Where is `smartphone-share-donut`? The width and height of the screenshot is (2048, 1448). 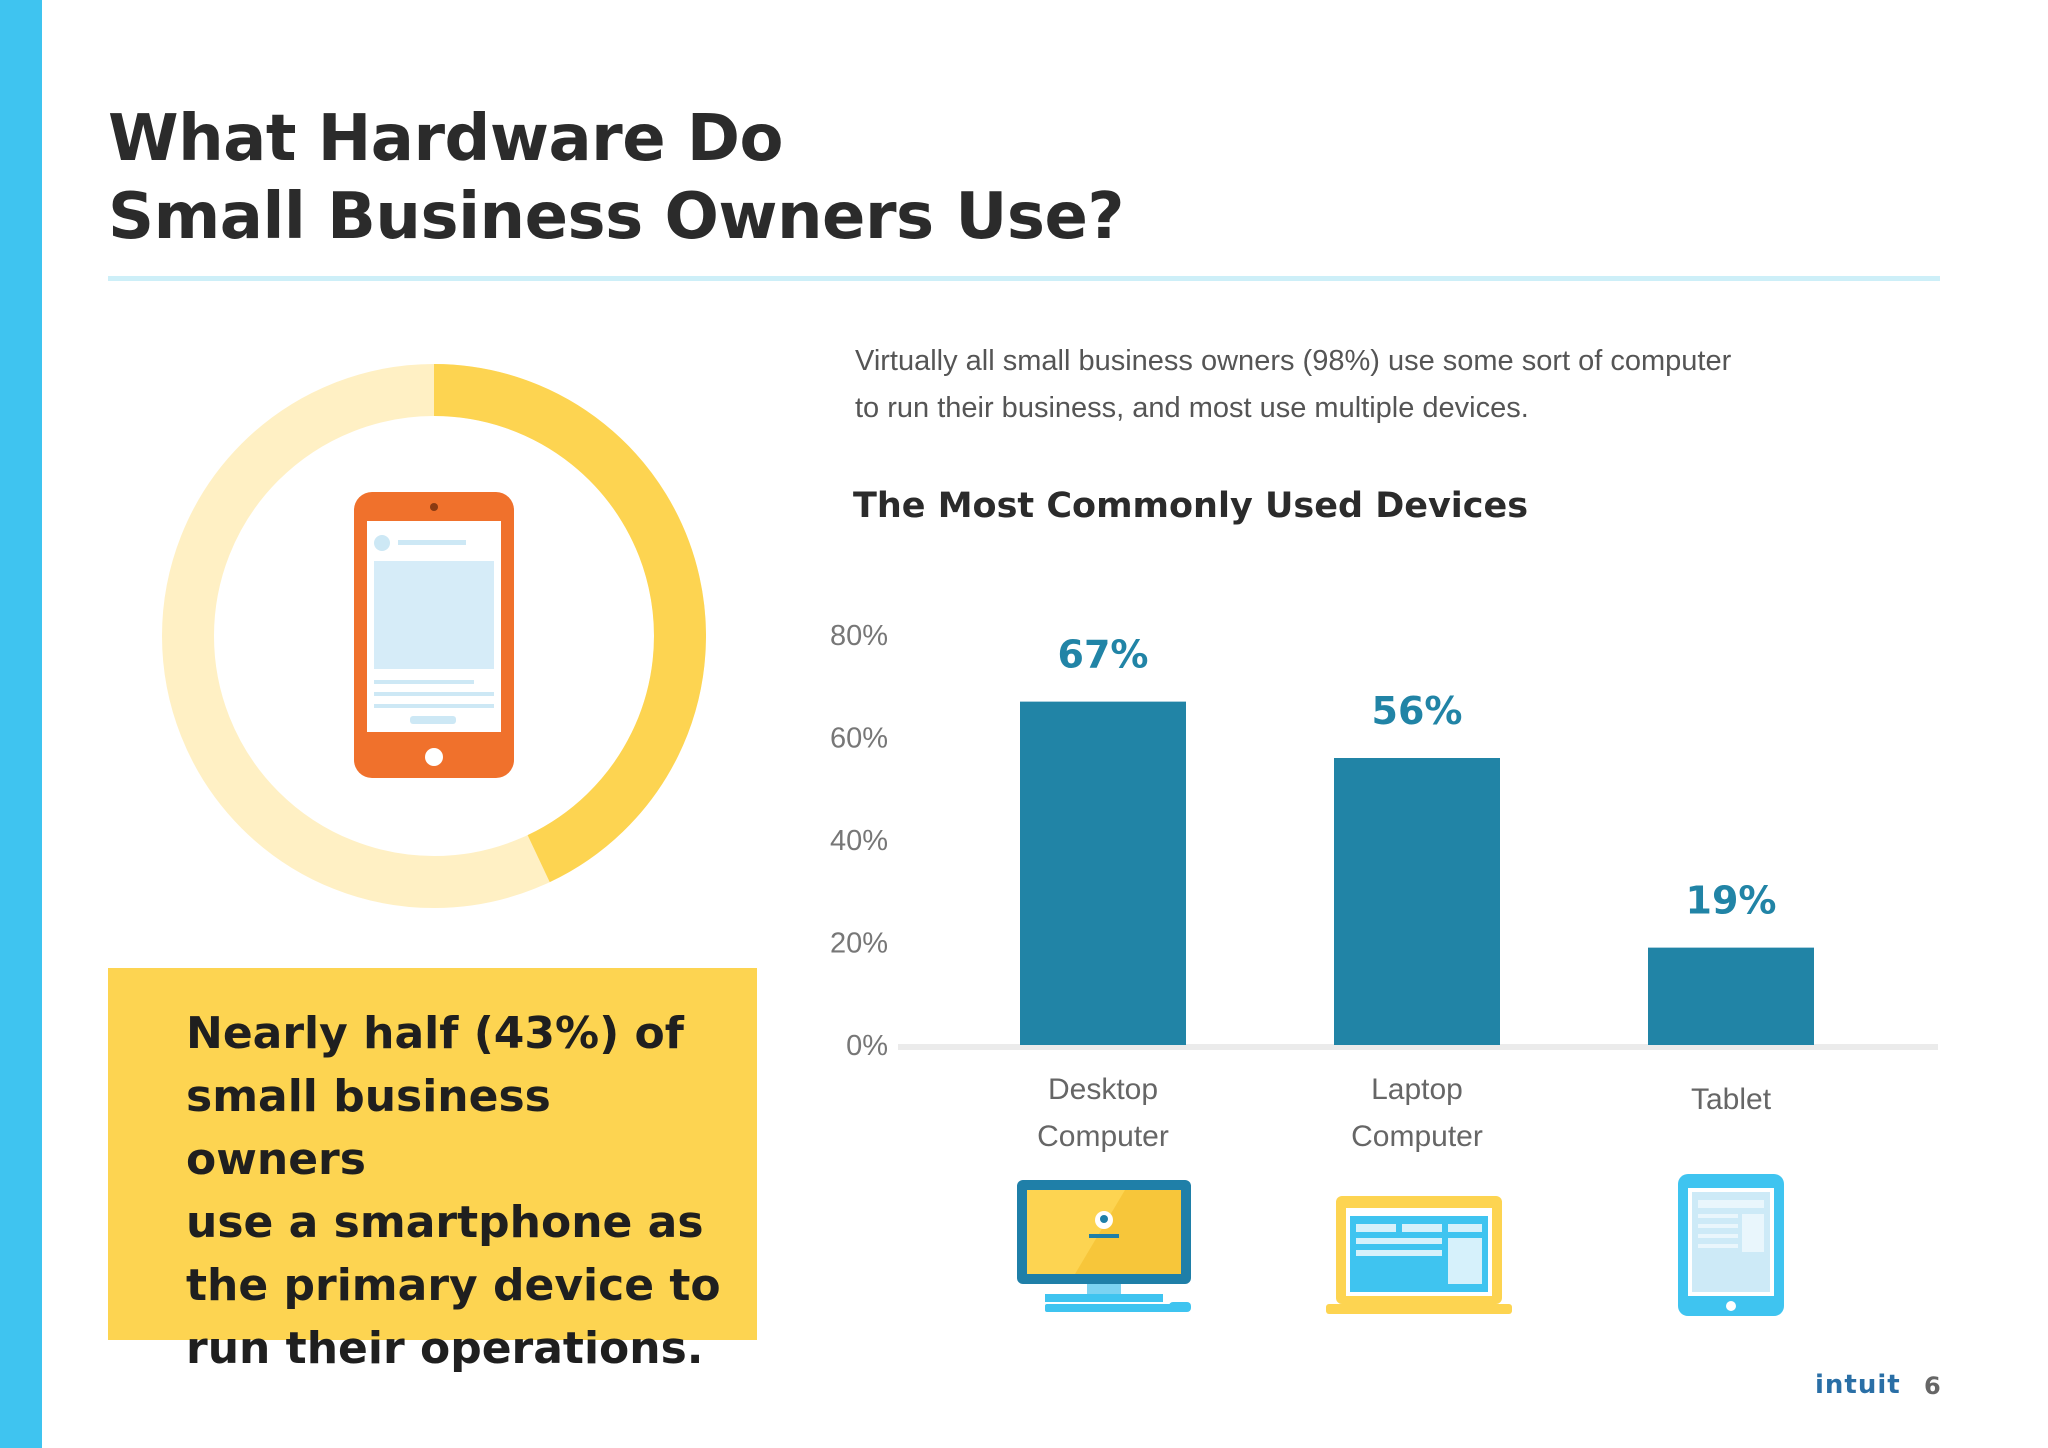
smartphone-share-donut is located at coordinates (434, 636).